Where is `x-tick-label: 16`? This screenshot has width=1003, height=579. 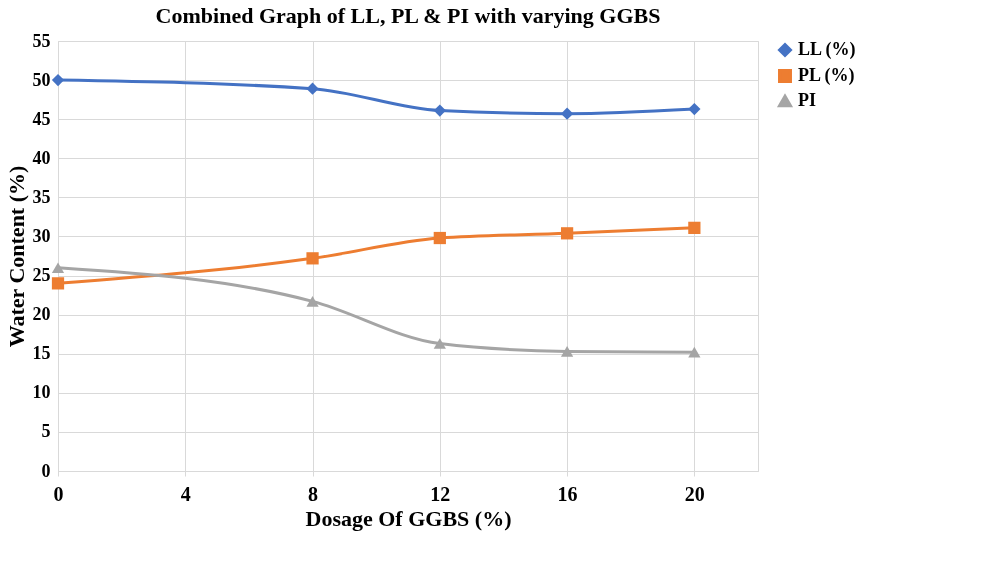 x-tick-label: 16 is located at coordinates (567, 493).